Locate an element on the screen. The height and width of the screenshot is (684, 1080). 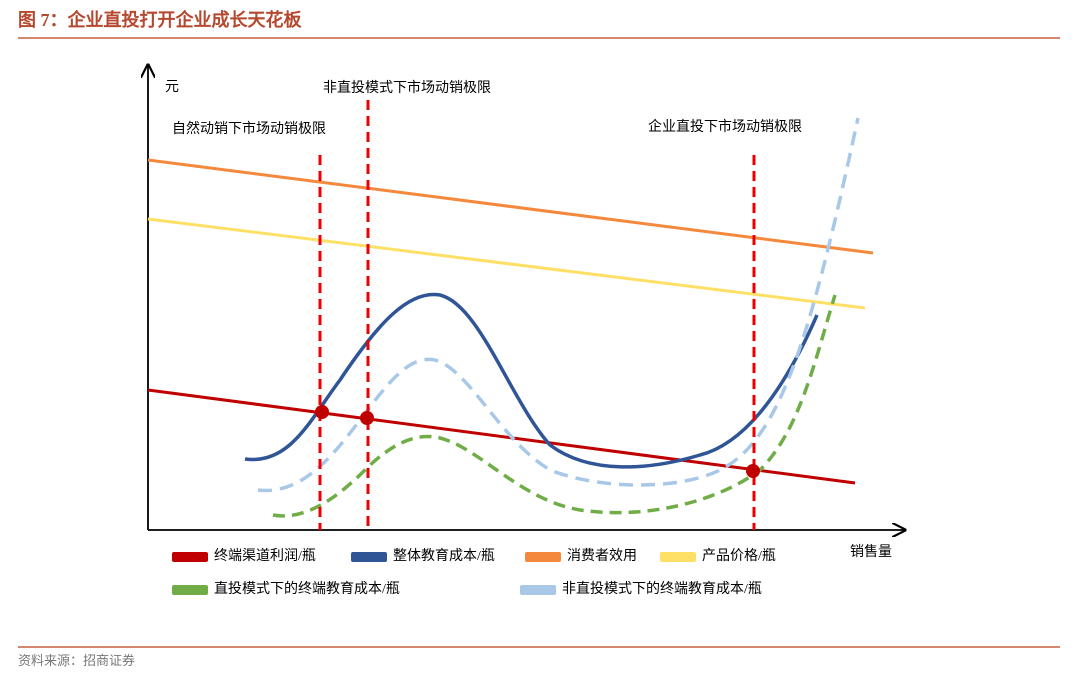
legend-label: 终端渠道利润/瓶 is located at coordinates (265, 556).